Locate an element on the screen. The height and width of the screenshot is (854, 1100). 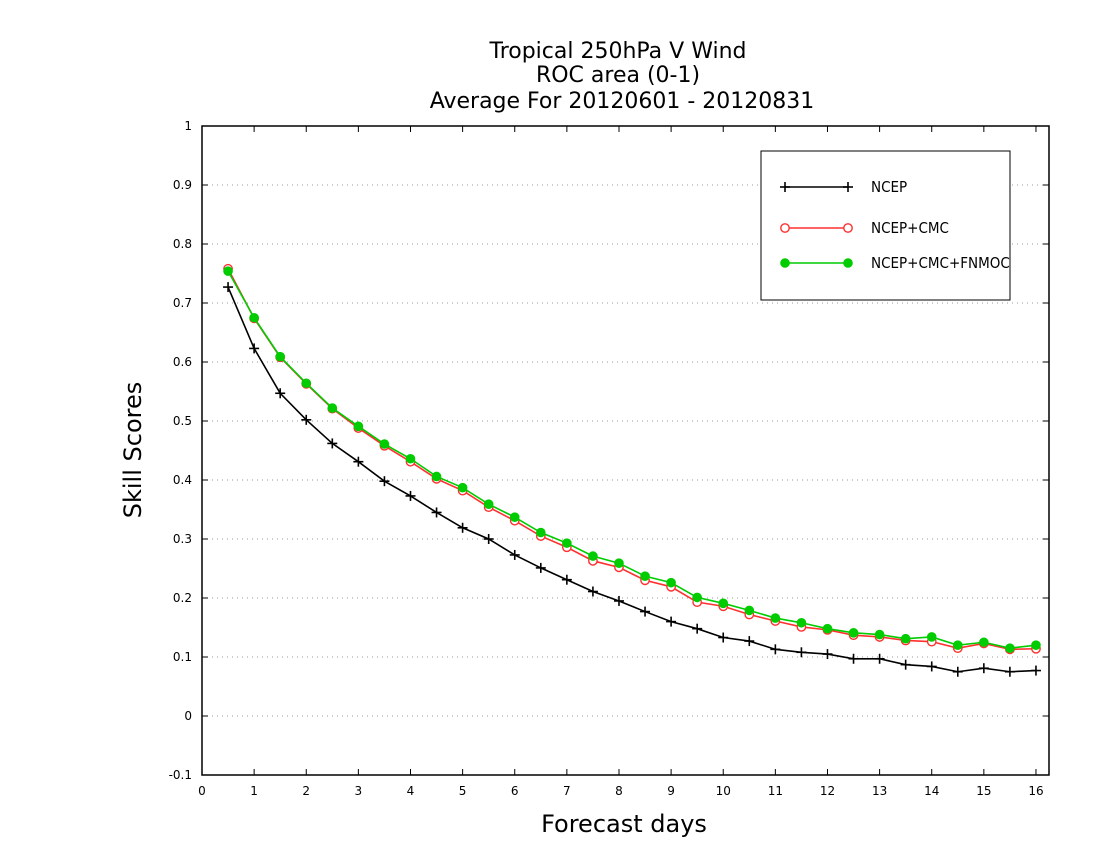
legend-item-0: NCEP is located at coordinates (843, 187).